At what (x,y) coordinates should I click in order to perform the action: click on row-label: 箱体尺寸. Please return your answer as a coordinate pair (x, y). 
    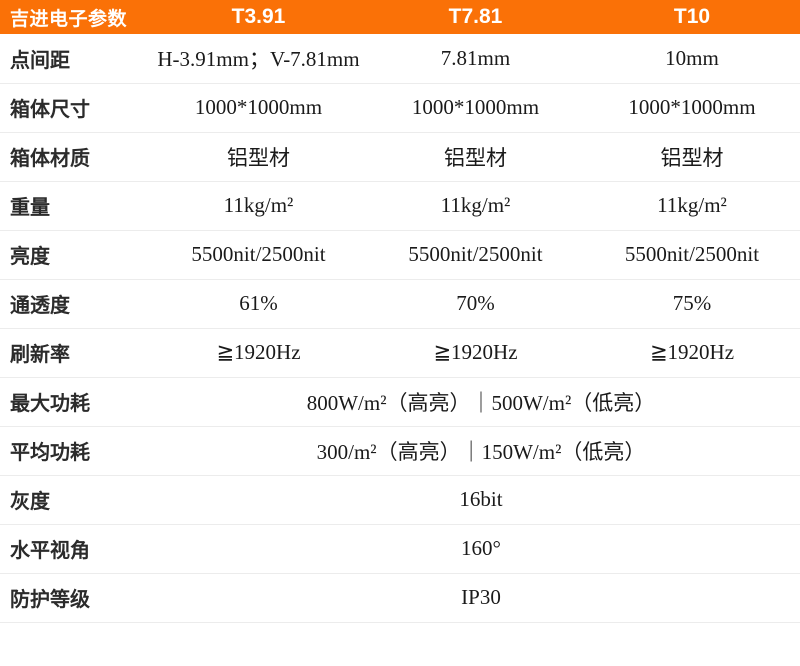
    Looking at the image, I should click on (75, 108).